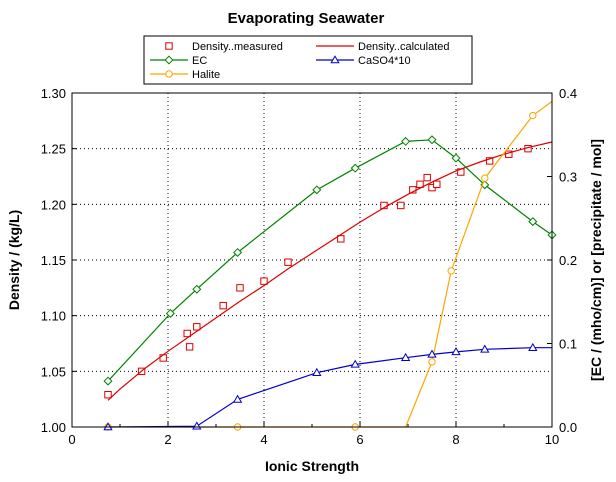 The width and height of the screenshot is (616, 482). What do you see at coordinates (206, 75) in the screenshot?
I see `legend-label: Halite` at bounding box center [206, 75].